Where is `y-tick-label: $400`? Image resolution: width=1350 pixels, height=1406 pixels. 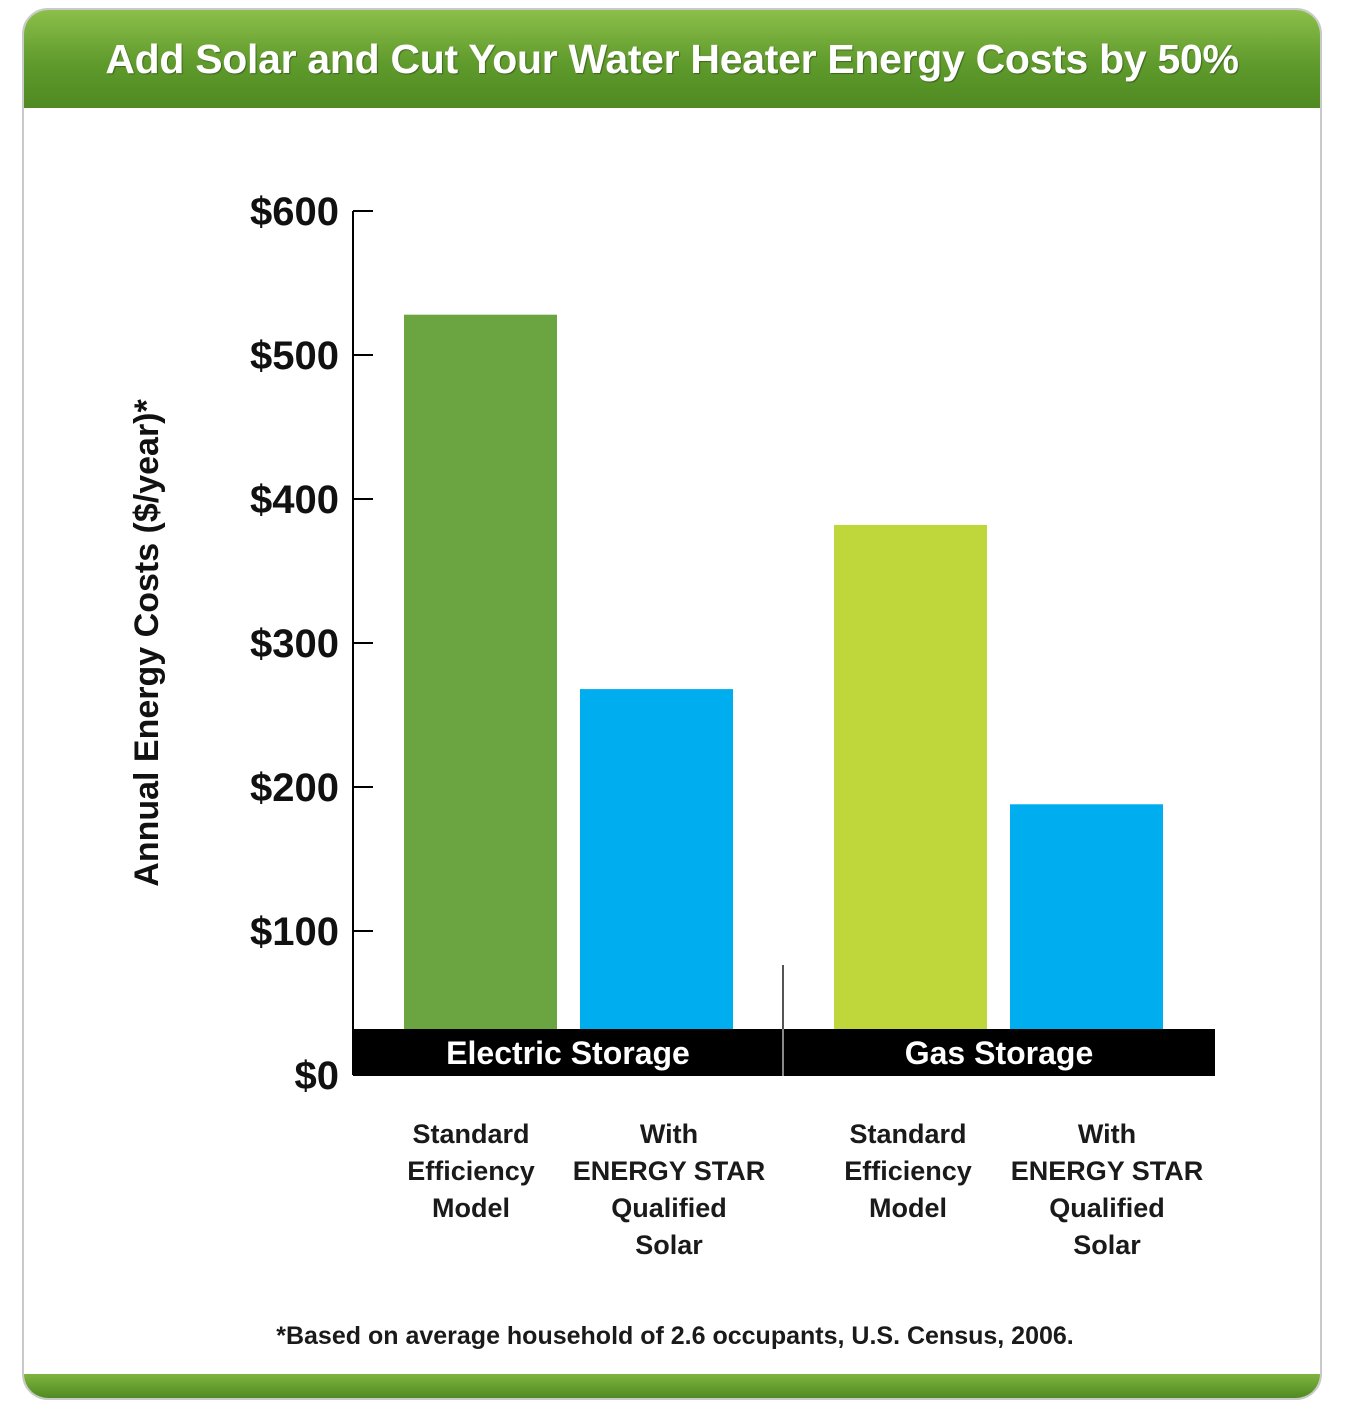
y-tick-label: $400 is located at coordinates (294, 500).